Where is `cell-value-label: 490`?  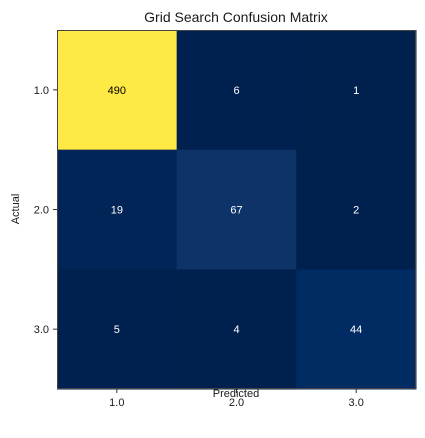 cell-value-label: 490 is located at coordinates (117, 91).